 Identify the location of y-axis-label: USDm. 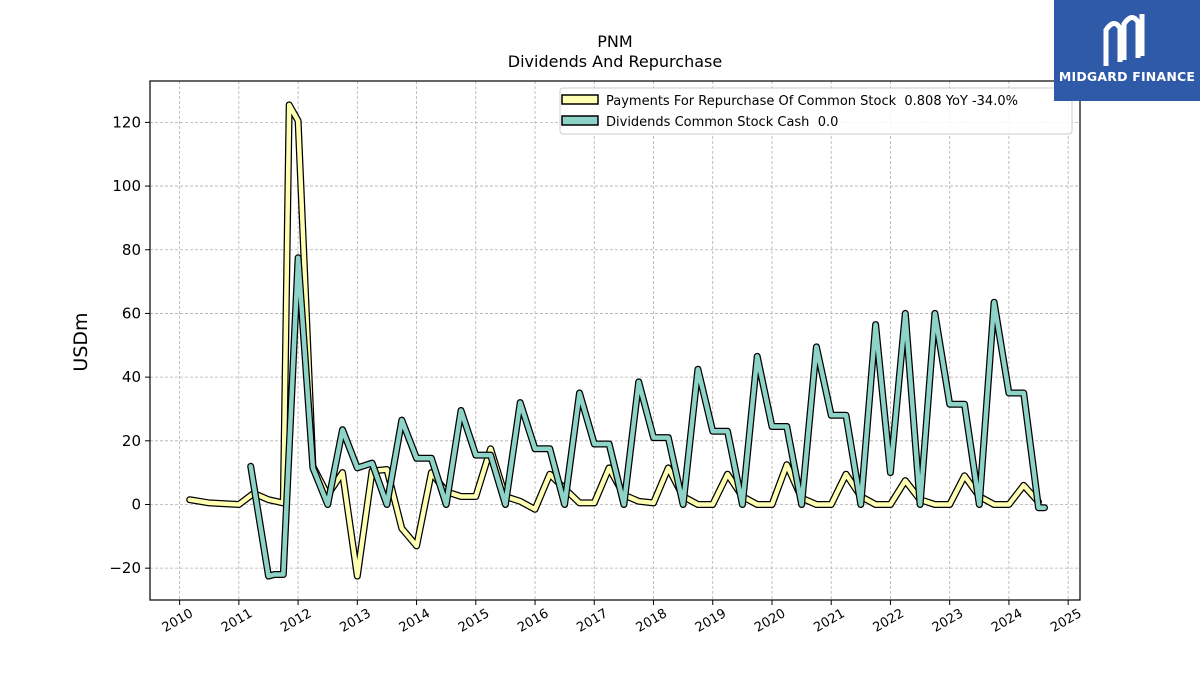
(81, 341).